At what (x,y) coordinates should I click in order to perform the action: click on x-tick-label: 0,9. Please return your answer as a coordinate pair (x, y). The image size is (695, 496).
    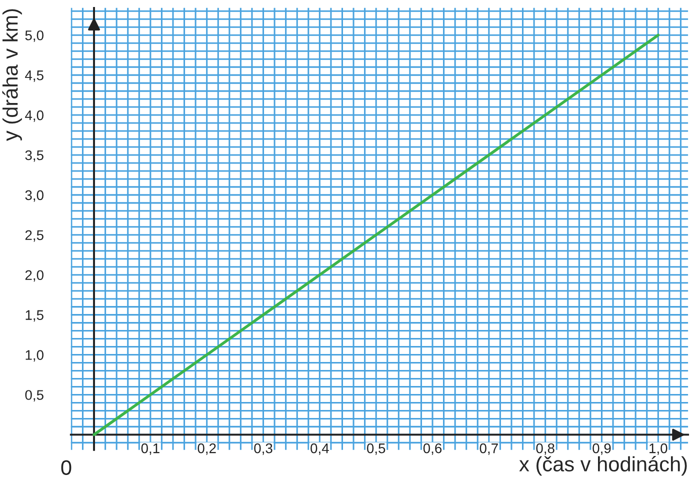
    Looking at the image, I should click on (601, 449).